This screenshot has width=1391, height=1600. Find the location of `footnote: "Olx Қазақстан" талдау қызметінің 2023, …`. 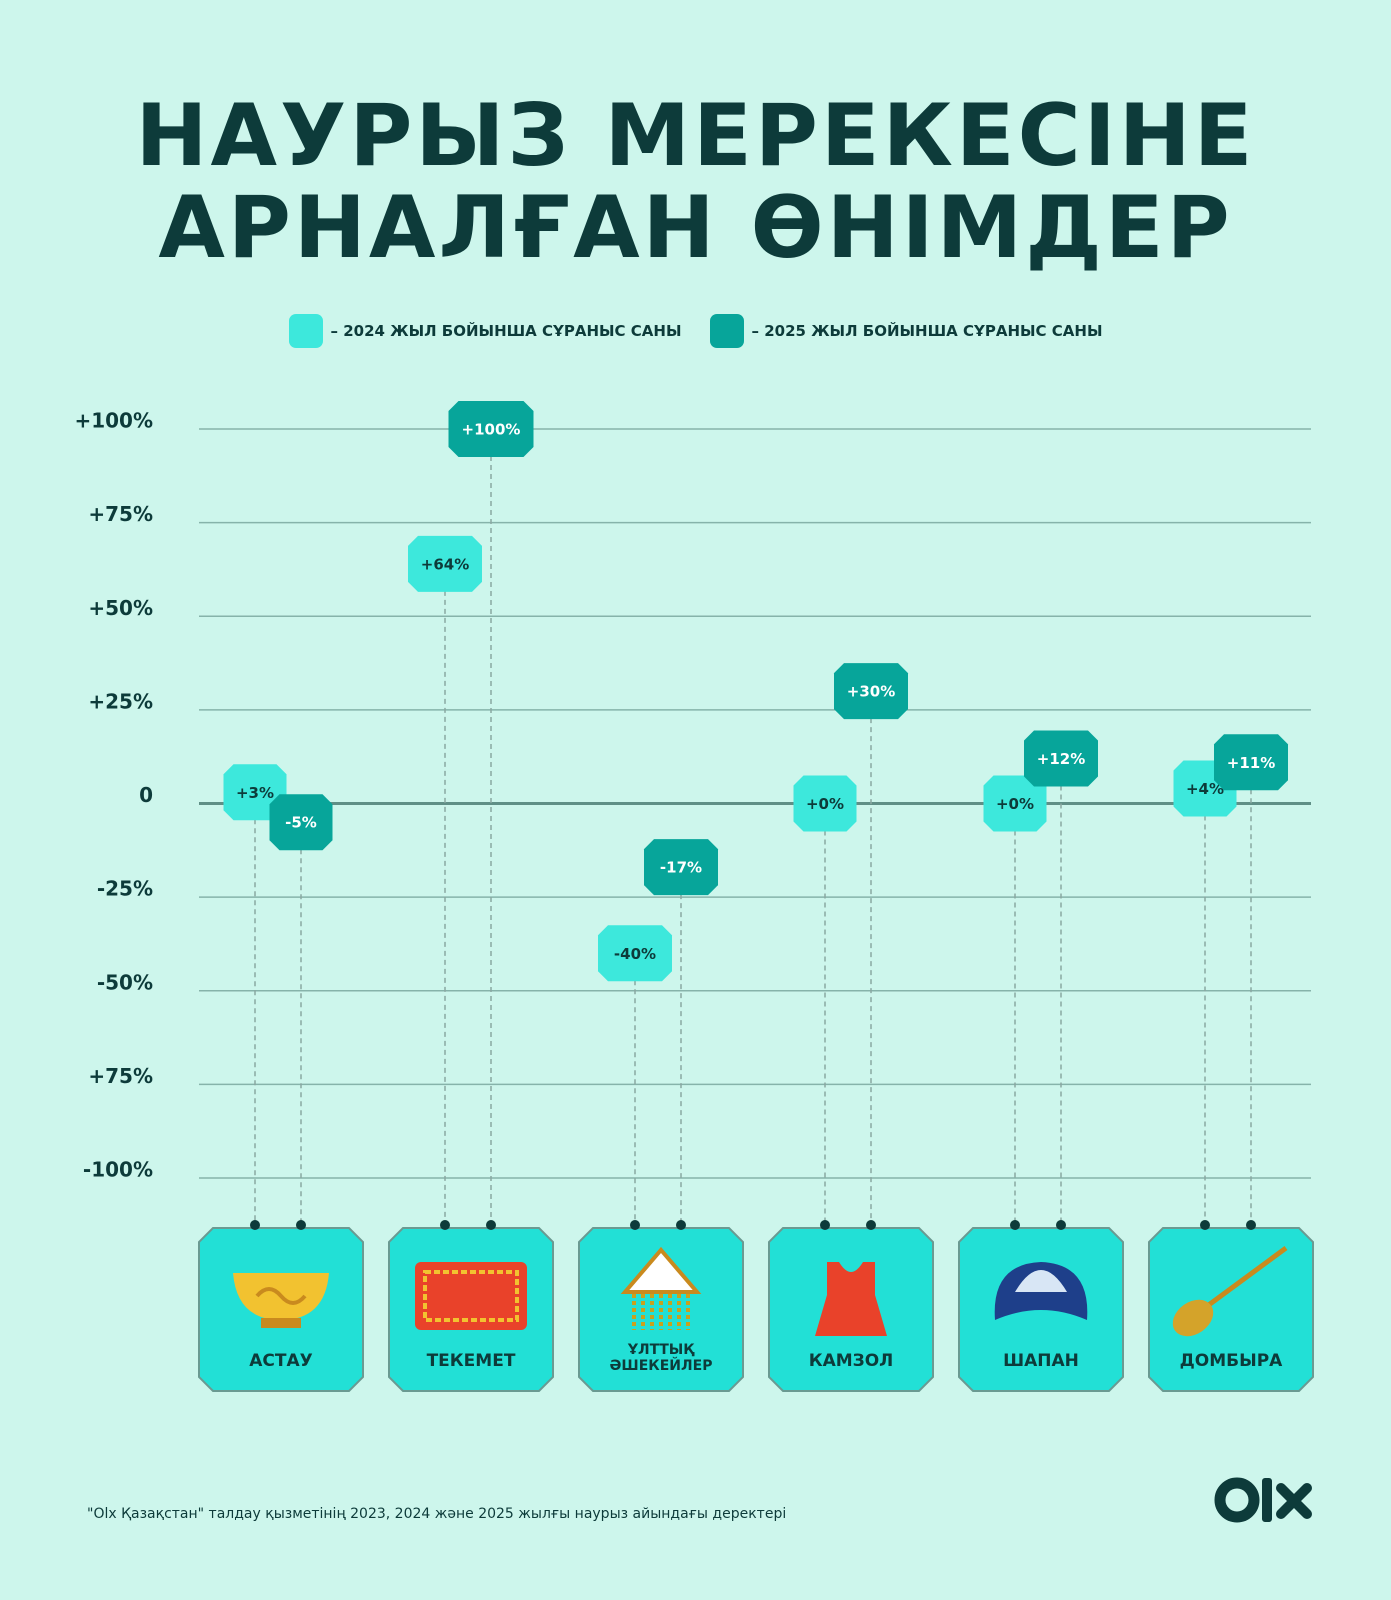

footnote: "Olx Қазақстан" талдау қызметінің 2023, … is located at coordinates (437, 1514).